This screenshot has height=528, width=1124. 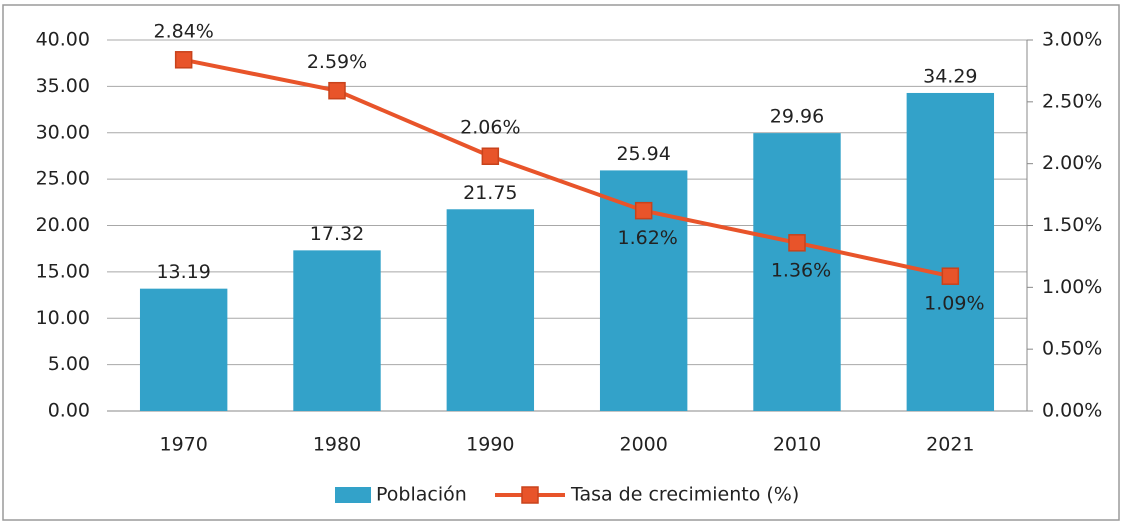 I want to click on x-tick-label: 2000, so click(x=643, y=445).